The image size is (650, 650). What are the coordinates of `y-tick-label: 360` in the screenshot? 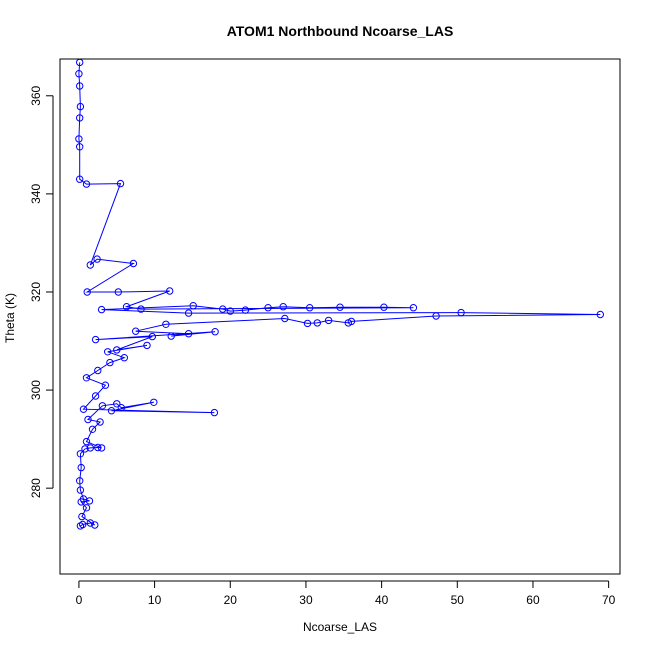 It's located at (36, 95).